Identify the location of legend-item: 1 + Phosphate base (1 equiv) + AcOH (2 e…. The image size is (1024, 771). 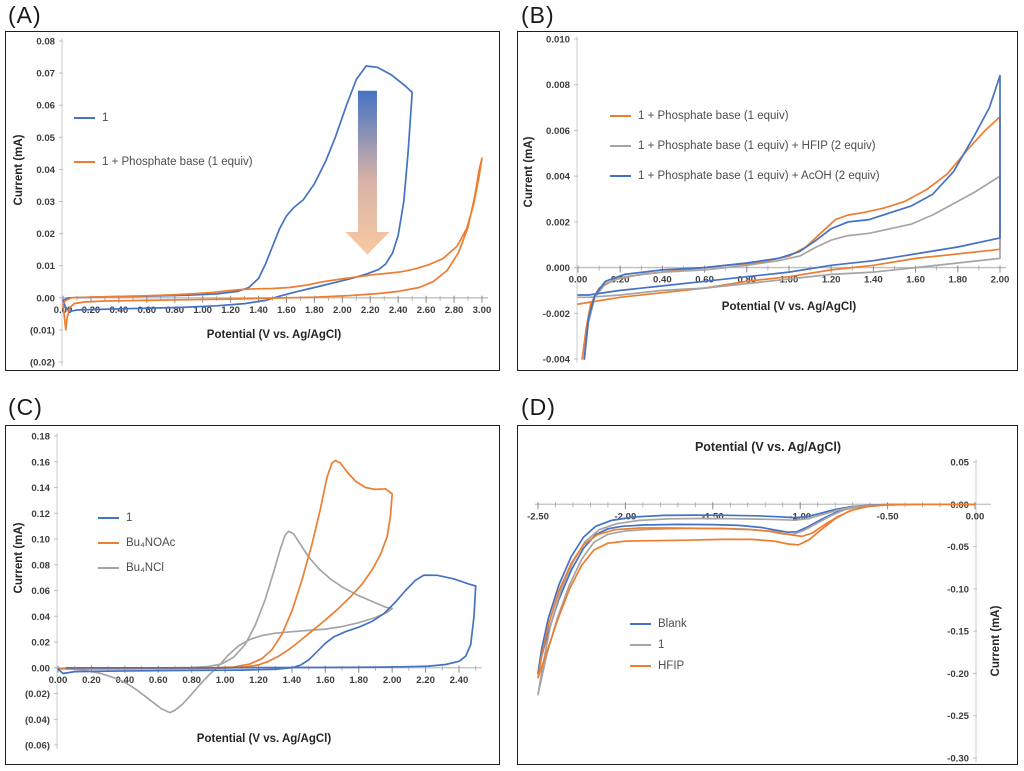
(745, 176).